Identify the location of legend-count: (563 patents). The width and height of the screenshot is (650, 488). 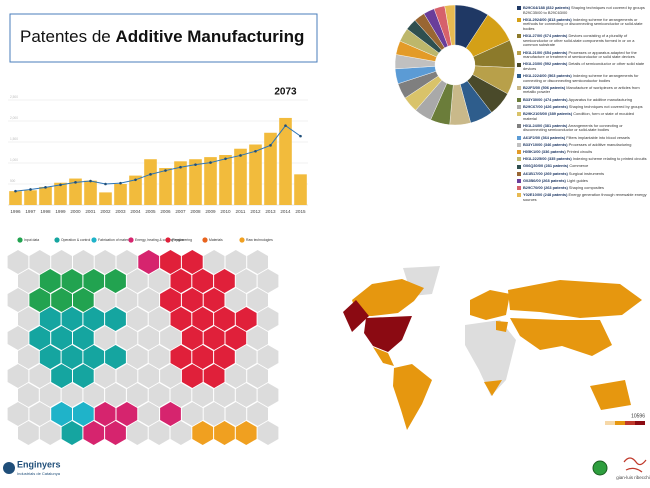
(559, 76).